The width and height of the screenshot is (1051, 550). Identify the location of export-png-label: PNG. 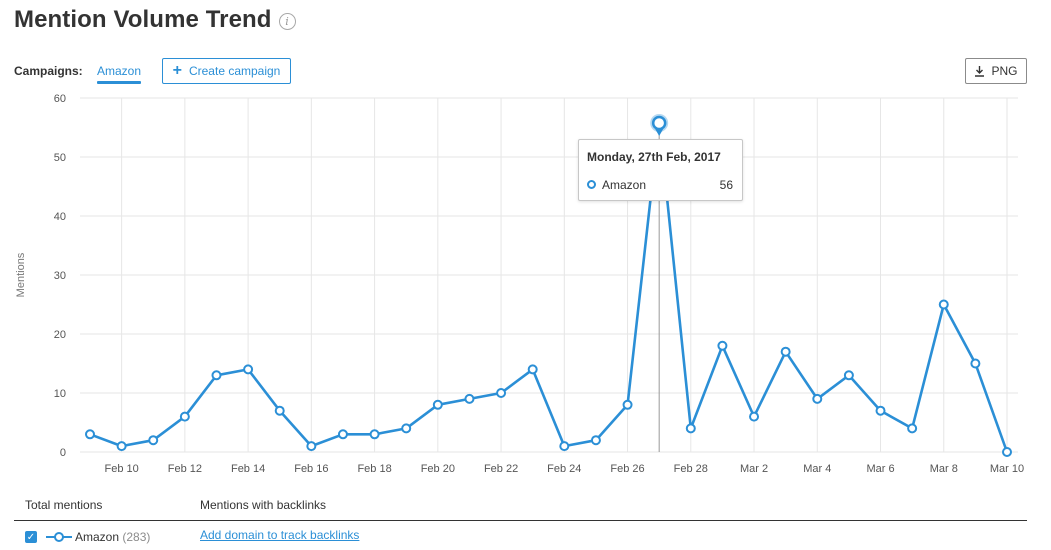
(1004, 71).